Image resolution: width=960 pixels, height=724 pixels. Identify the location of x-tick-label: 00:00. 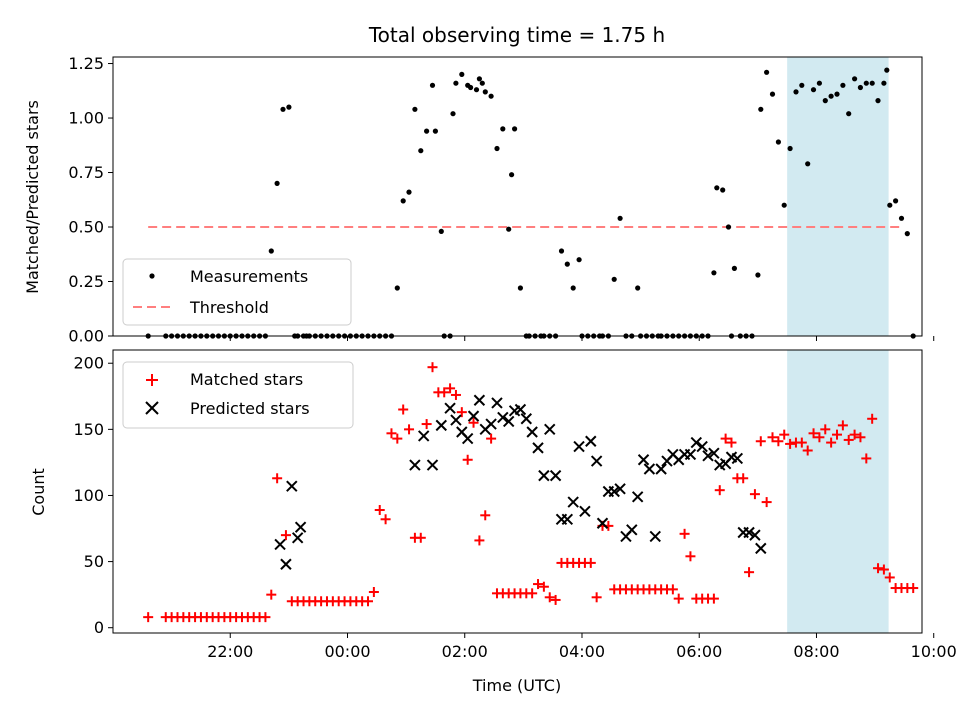
(347, 651).